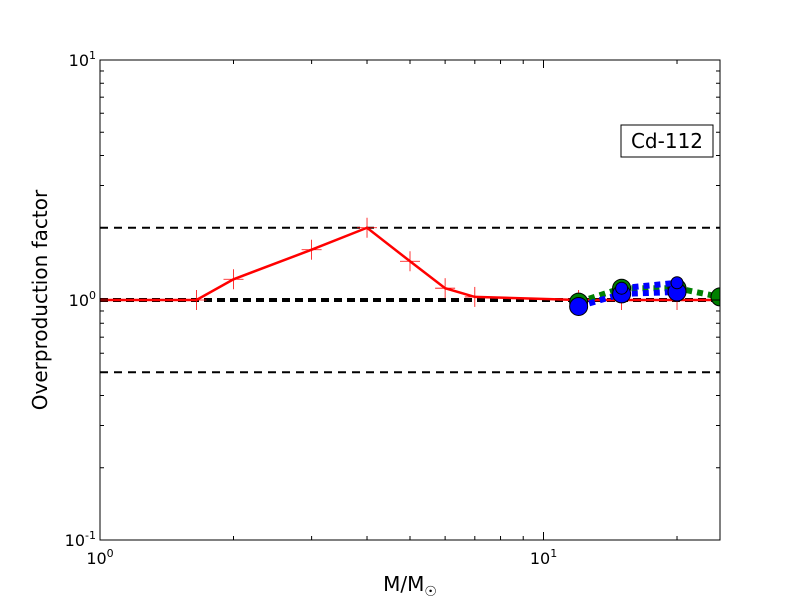 The width and height of the screenshot is (800, 600). Describe the element at coordinates (410, 586) in the screenshot. I see `x-axis-label: M/M☉` at that location.